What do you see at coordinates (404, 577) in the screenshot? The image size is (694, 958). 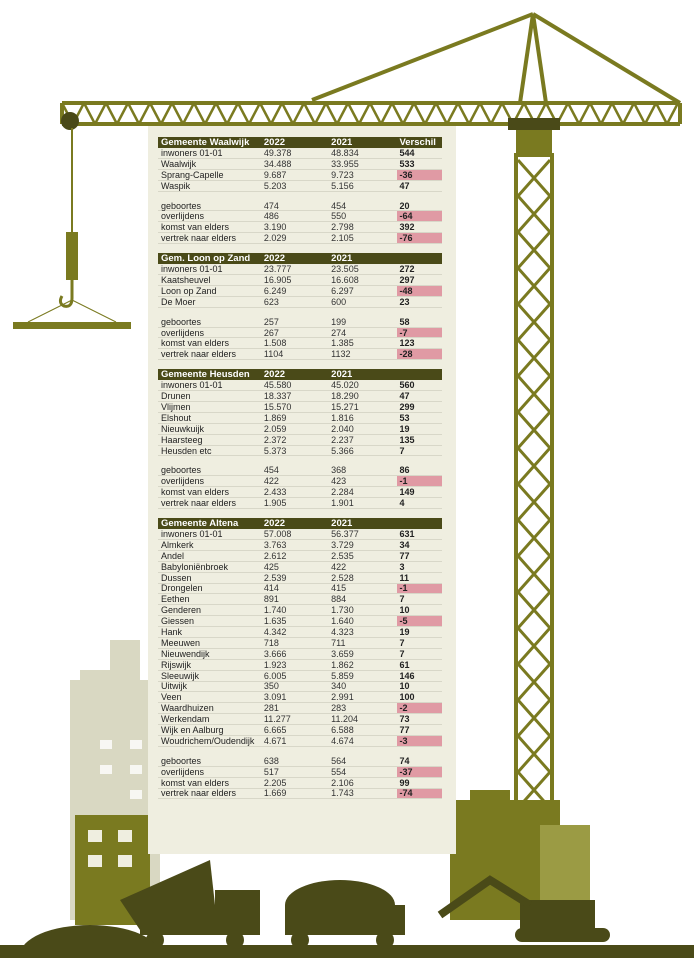 I see `difference: 11` at bounding box center [404, 577].